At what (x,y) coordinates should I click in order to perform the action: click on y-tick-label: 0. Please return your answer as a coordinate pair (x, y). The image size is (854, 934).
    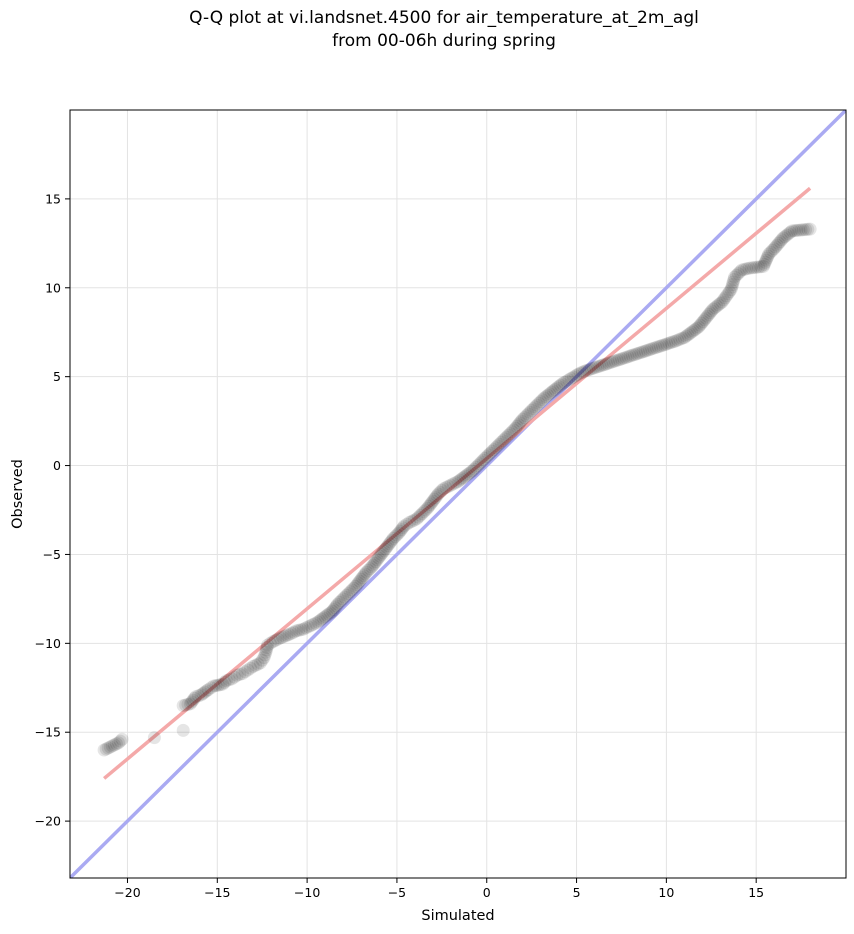
    Looking at the image, I should click on (57, 465).